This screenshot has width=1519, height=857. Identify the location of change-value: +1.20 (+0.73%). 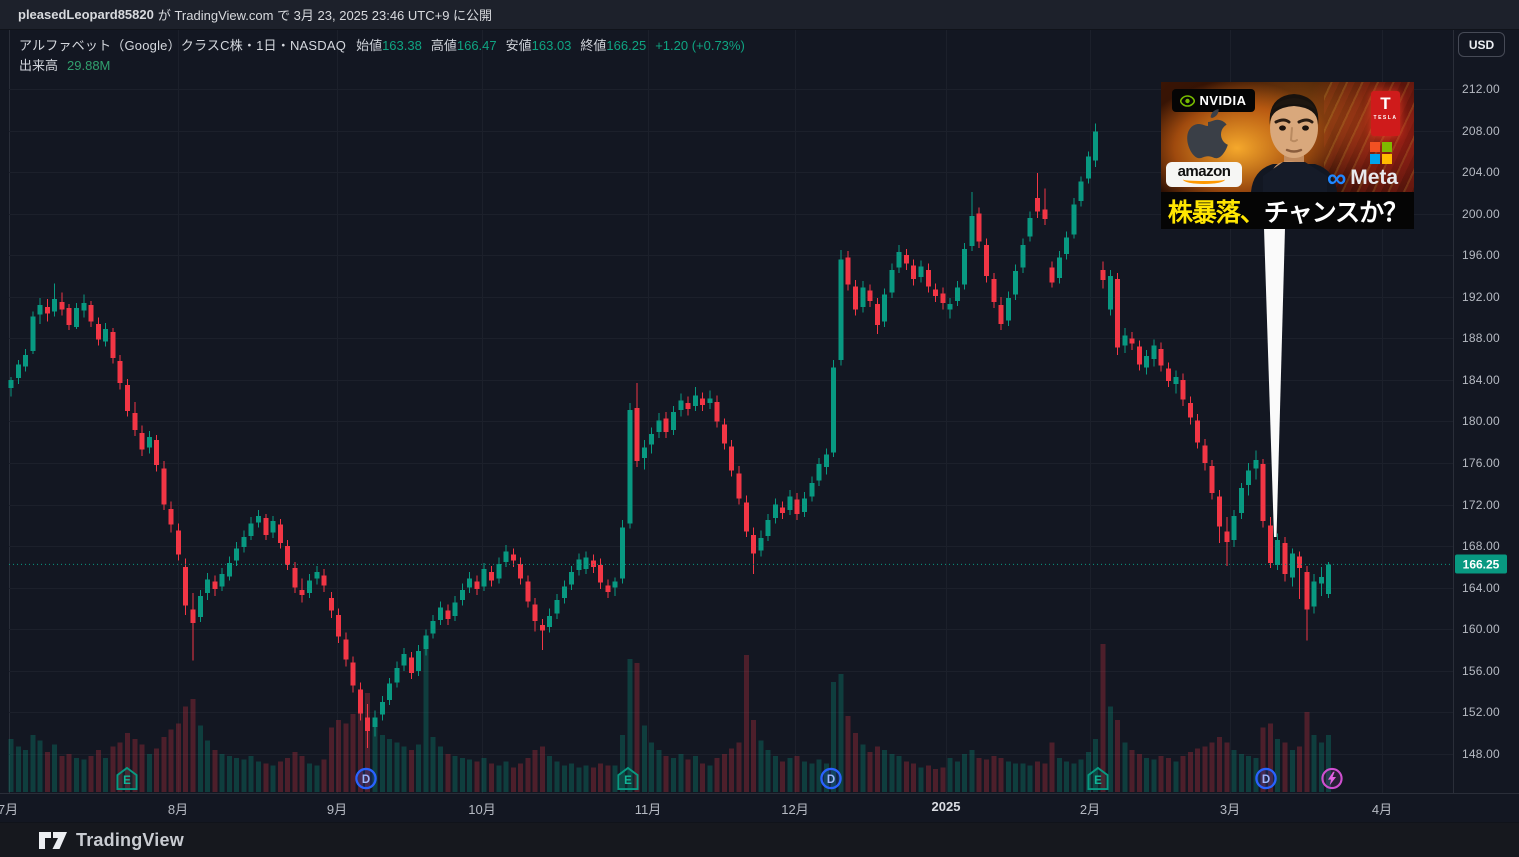
(700, 45).